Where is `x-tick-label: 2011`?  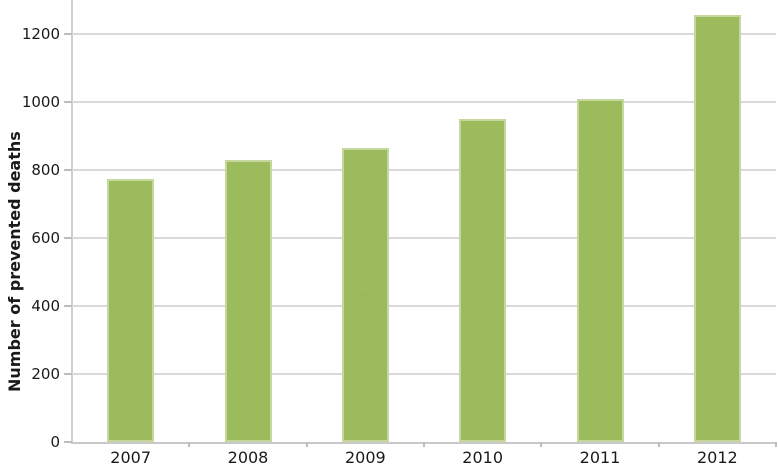 x-tick-label: 2011 is located at coordinates (600, 457).